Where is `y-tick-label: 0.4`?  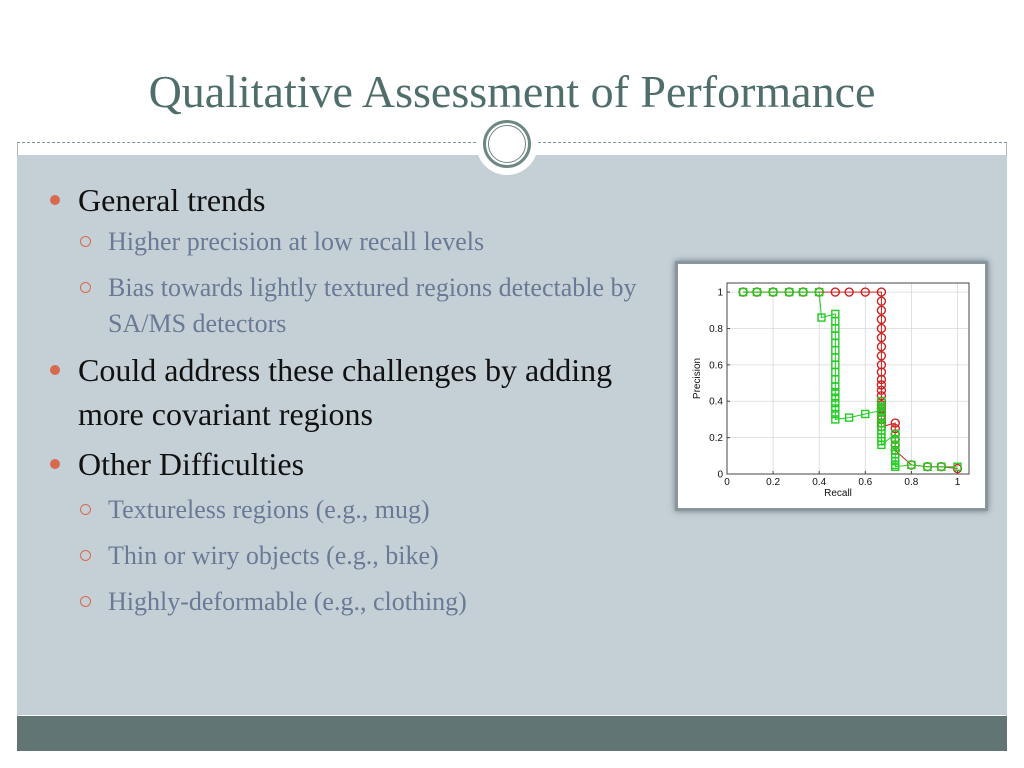
y-tick-label: 0.4 is located at coordinates (716, 402).